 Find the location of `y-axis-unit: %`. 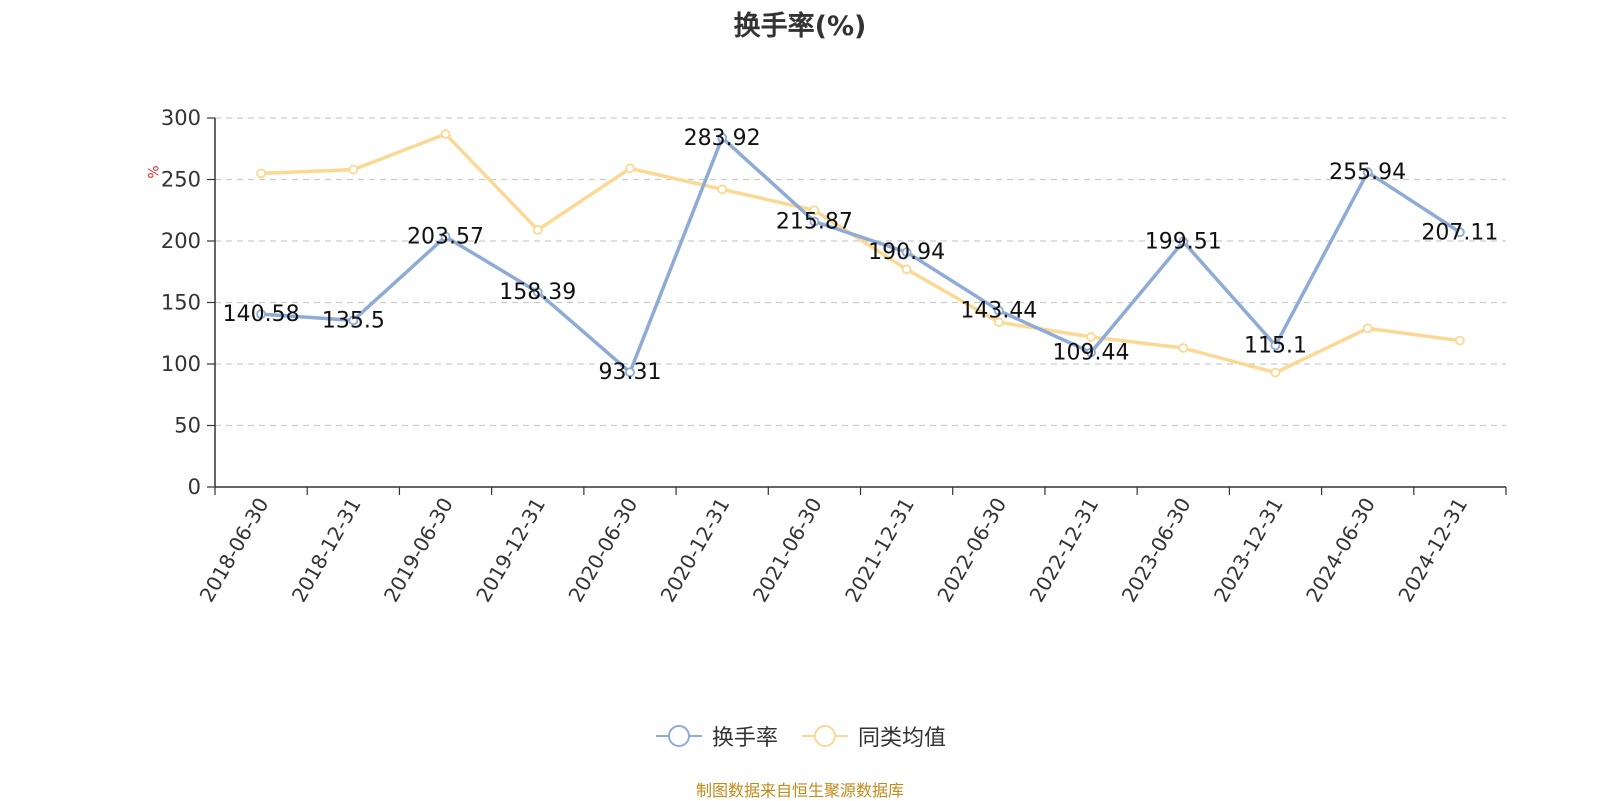

y-axis-unit: % is located at coordinates (154, 172).